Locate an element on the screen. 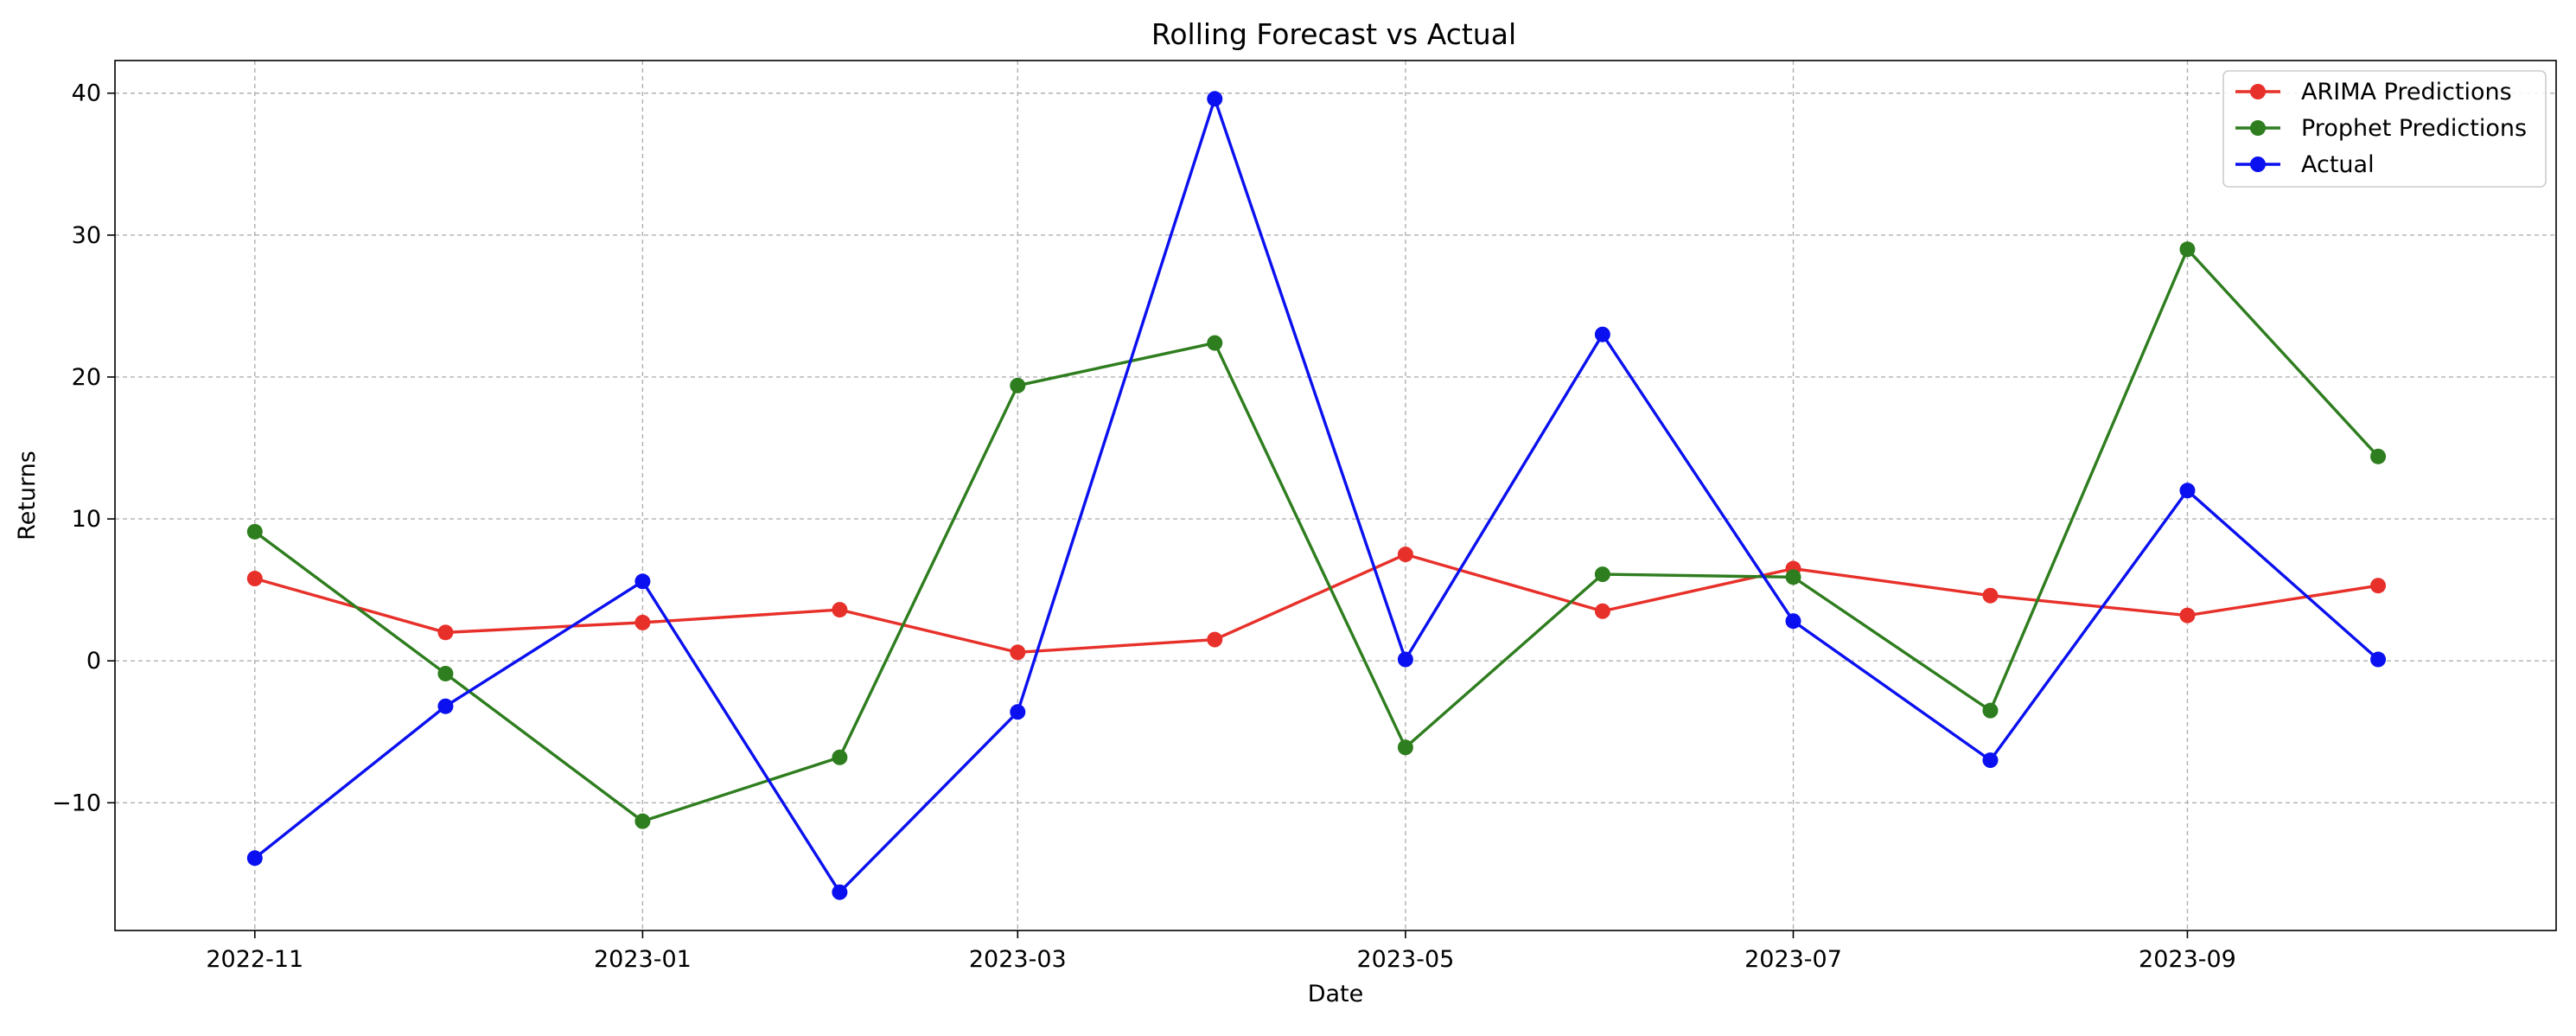  legend-label: Actual is located at coordinates (2338, 164).